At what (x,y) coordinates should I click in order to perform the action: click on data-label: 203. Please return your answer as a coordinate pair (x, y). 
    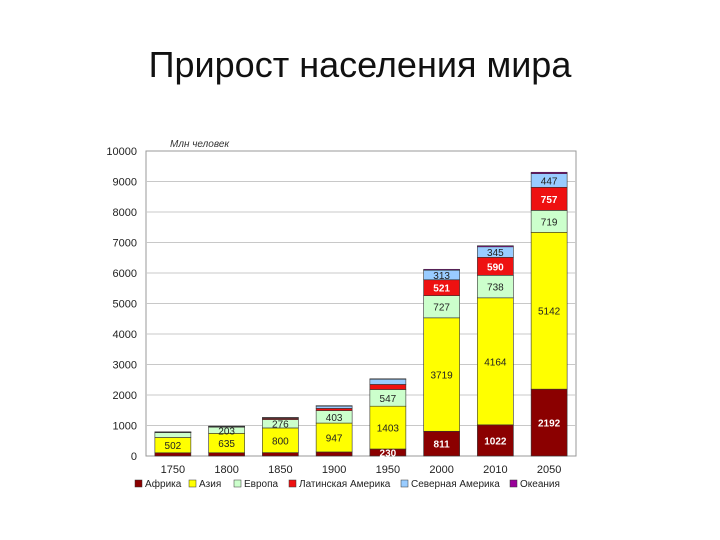
    Looking at the image, I should click on (226, 431).